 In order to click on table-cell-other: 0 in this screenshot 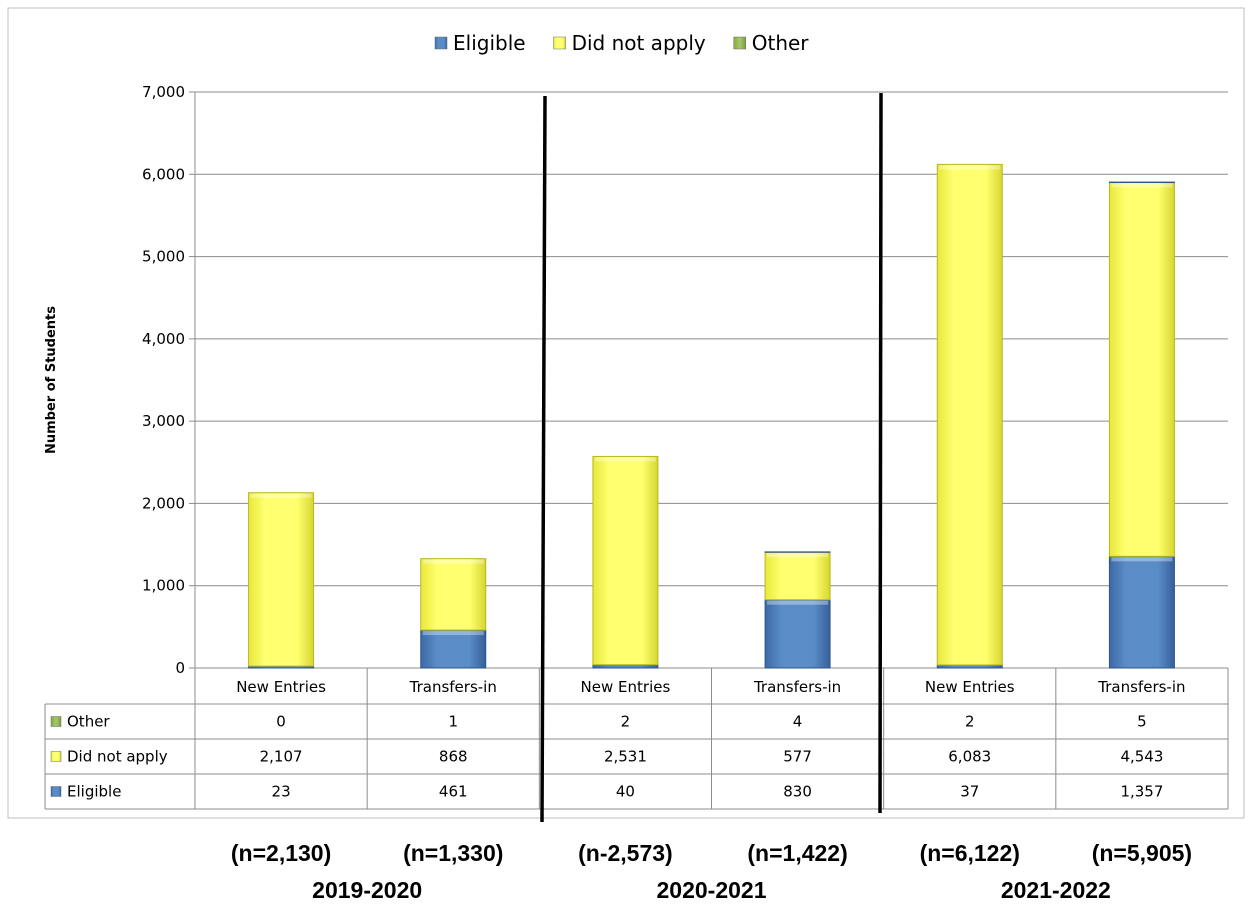, I will do `click(281, 722)`.